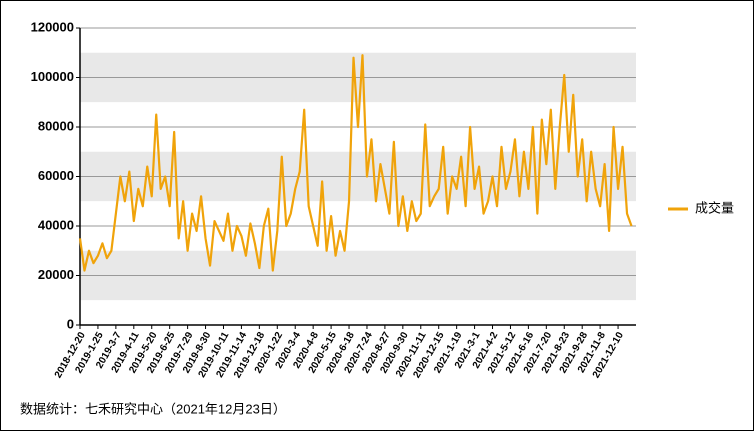  What do you see at coordinates (70, 323) in the screenshot?
I see `y-tick-label: 0` at bounding box center [70, 323].